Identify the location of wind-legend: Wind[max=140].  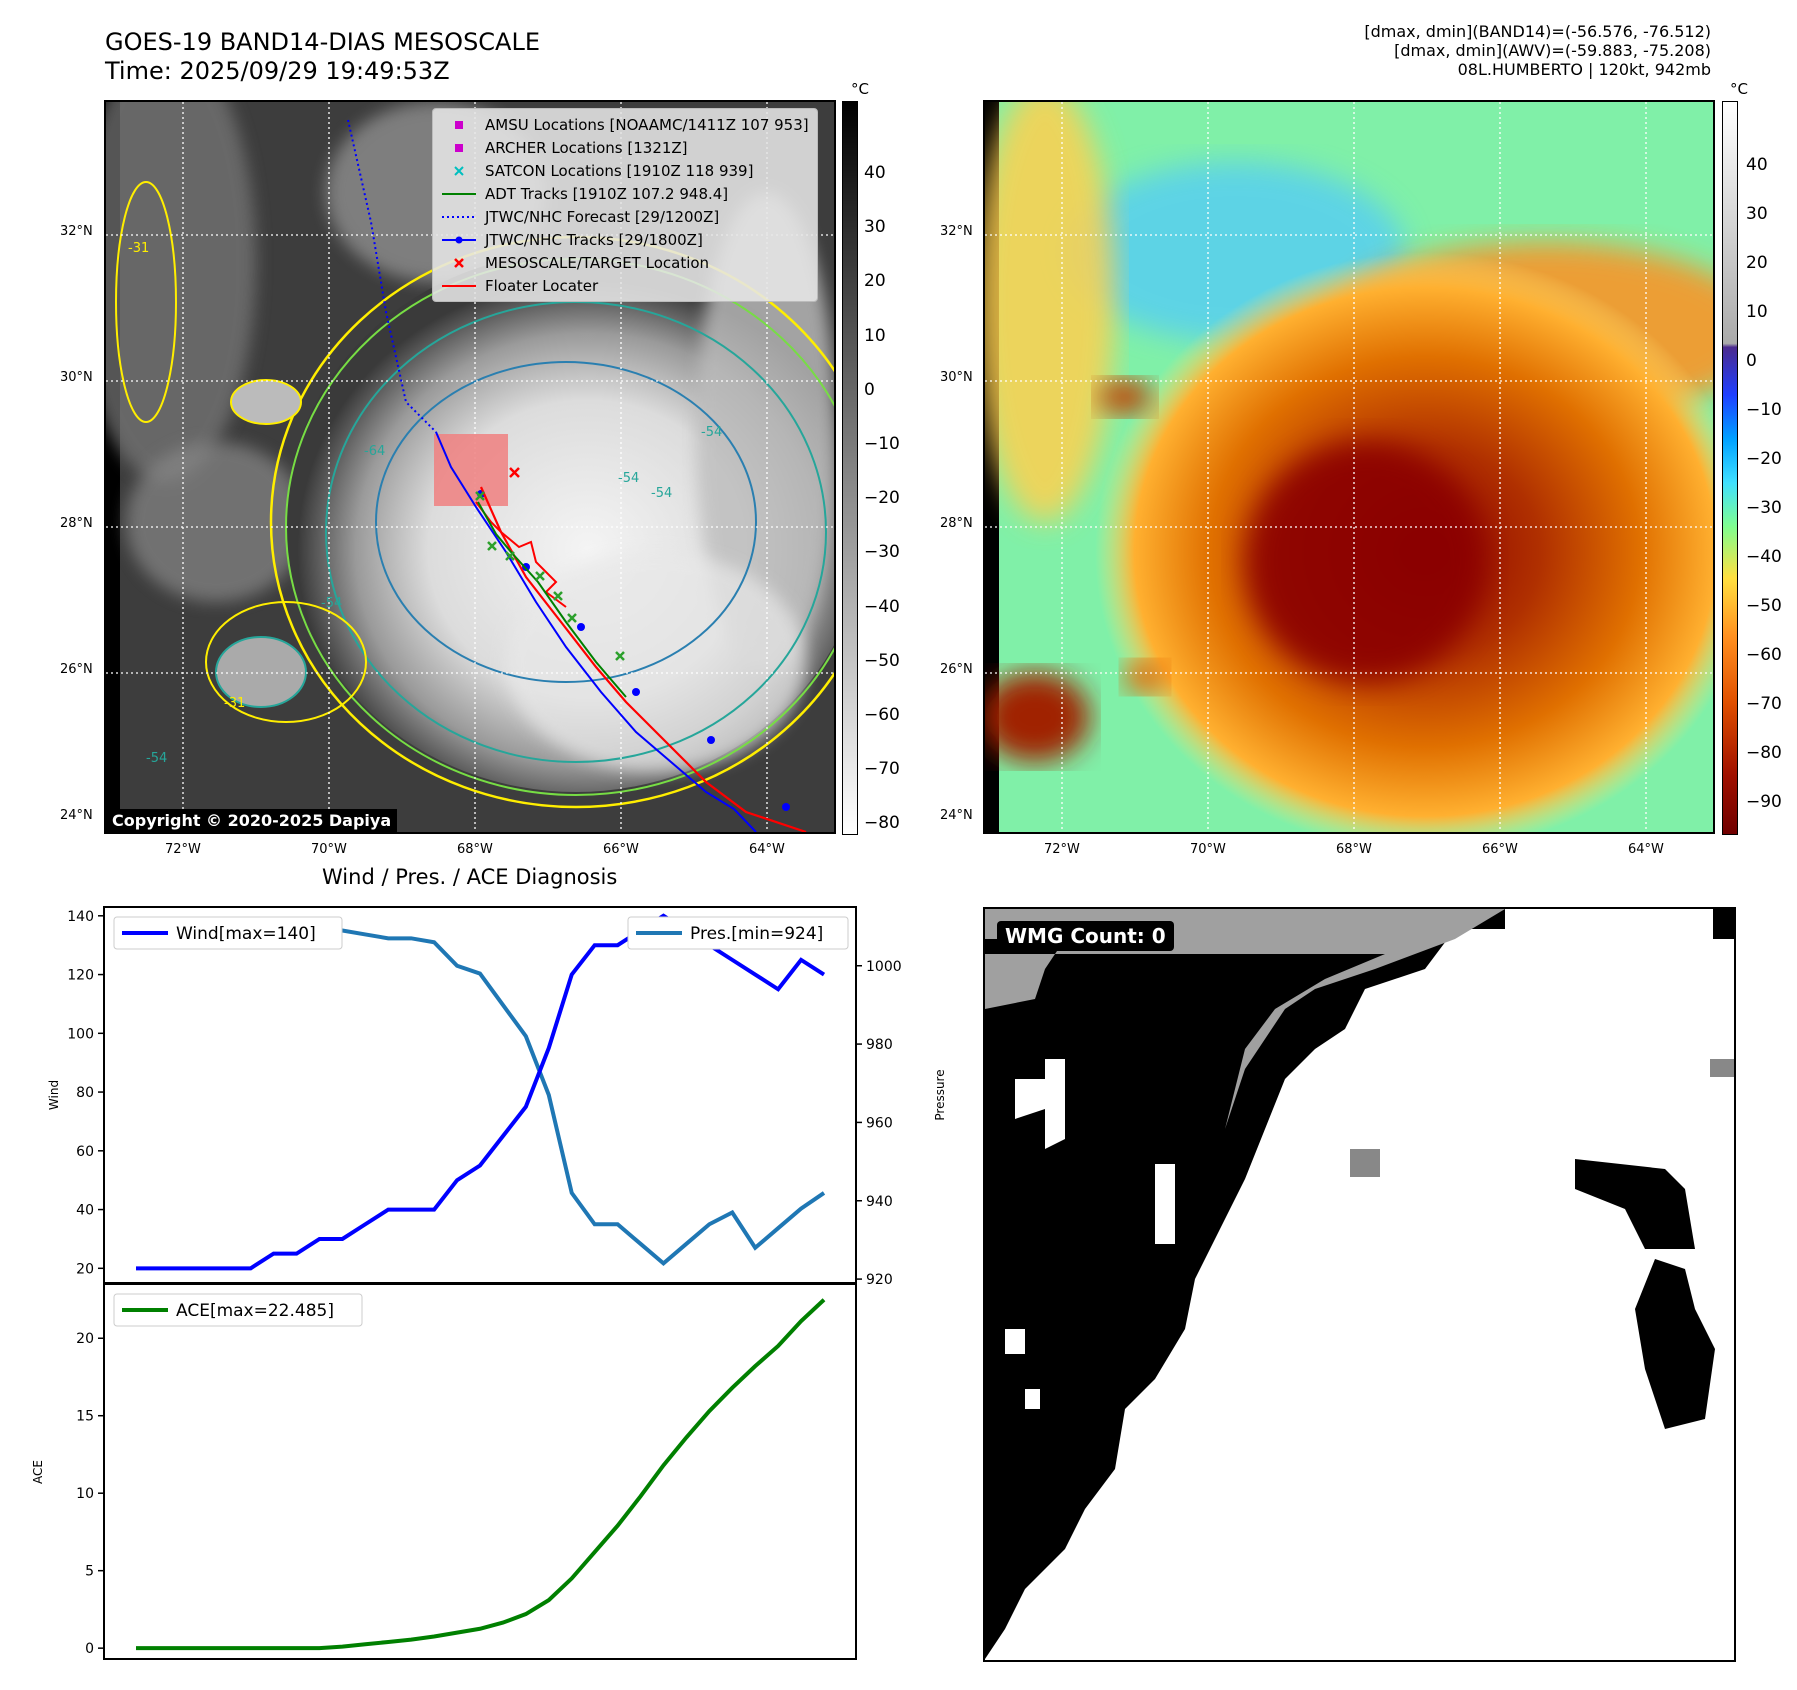
(228, 933).